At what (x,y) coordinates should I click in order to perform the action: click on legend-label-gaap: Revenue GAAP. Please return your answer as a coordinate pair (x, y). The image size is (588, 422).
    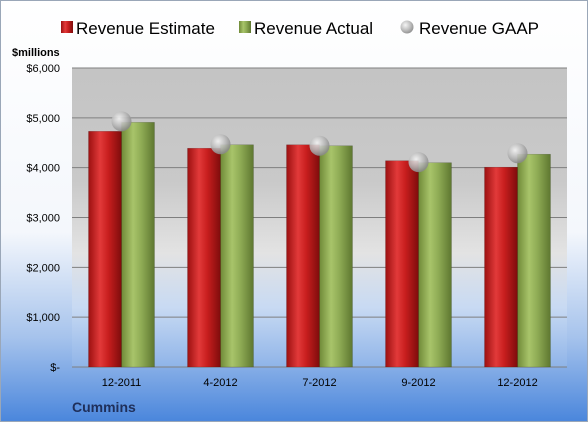
    Looking at the image, I should click on (479, 28).